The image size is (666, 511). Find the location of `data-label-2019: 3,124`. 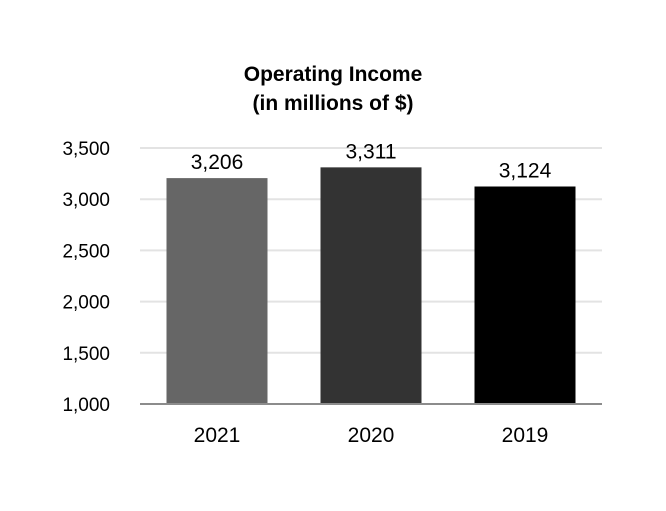

data-label-2019: 3,124 is located at coordinates (525, 171).